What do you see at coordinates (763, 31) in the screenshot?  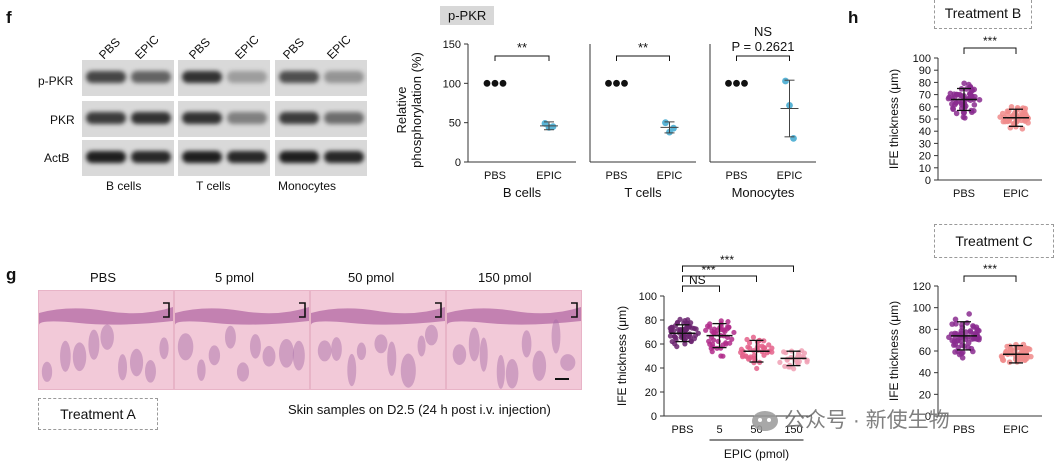 I see `significance-label: NS` at bounding box center [763, 31].